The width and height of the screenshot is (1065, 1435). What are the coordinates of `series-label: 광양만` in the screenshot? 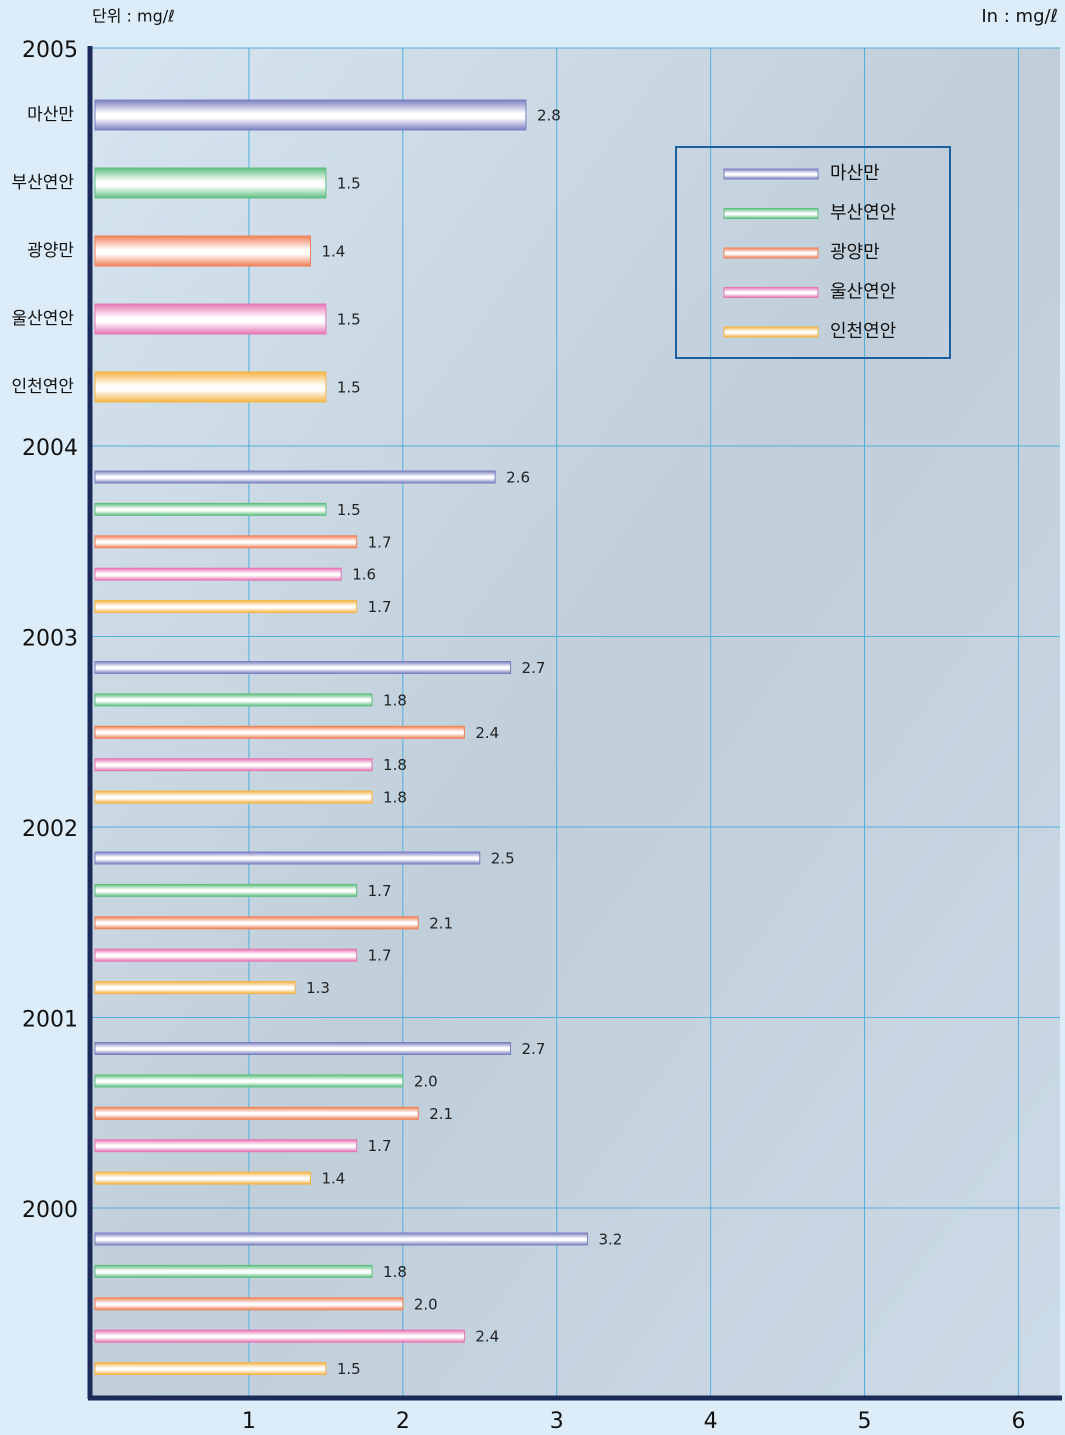 It's located at (50, 251).